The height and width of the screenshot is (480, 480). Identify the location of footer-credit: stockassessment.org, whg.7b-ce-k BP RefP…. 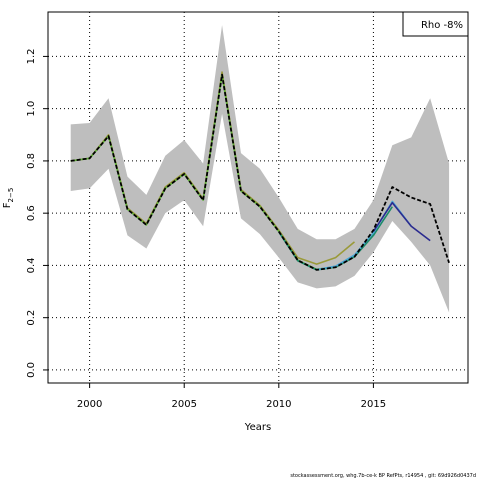
(383, 476).